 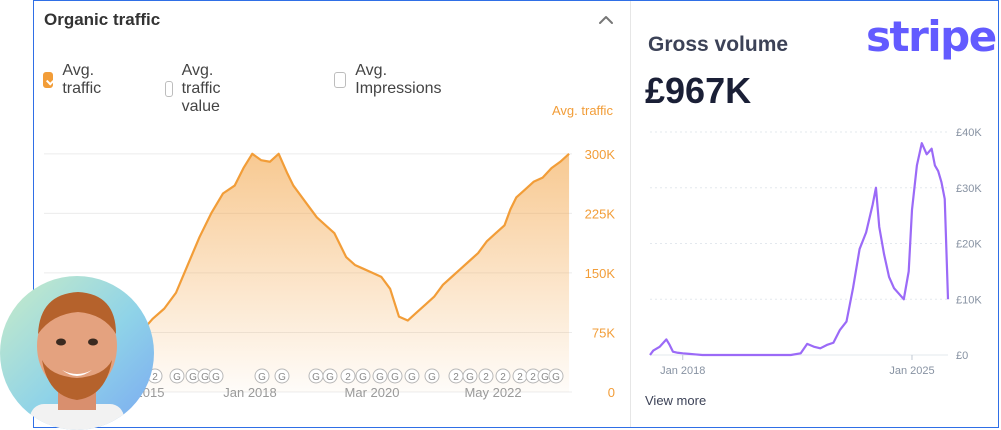 I want to click on stripe-logo: stripe, so click(x=931, y=36).